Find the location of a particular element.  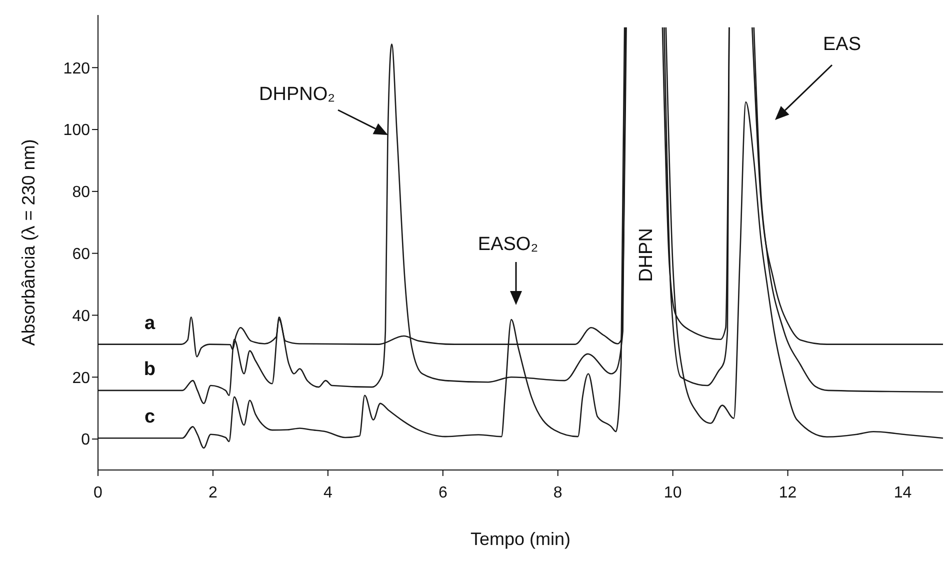

y-tick-label: 40 is located at coordinates (81, 316).